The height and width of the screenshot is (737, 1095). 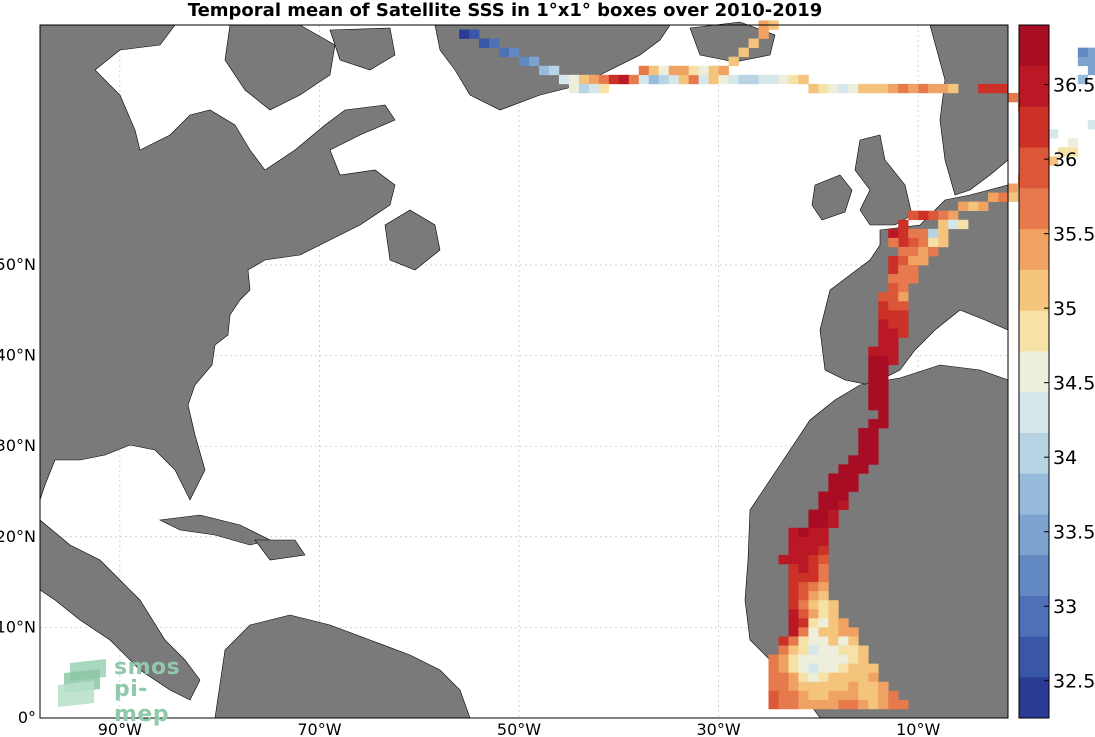 What do you see at coordinates (719, 728) in the screenshot?
I see `x-tick-label: 30°W` at bounding box center [719, 728].